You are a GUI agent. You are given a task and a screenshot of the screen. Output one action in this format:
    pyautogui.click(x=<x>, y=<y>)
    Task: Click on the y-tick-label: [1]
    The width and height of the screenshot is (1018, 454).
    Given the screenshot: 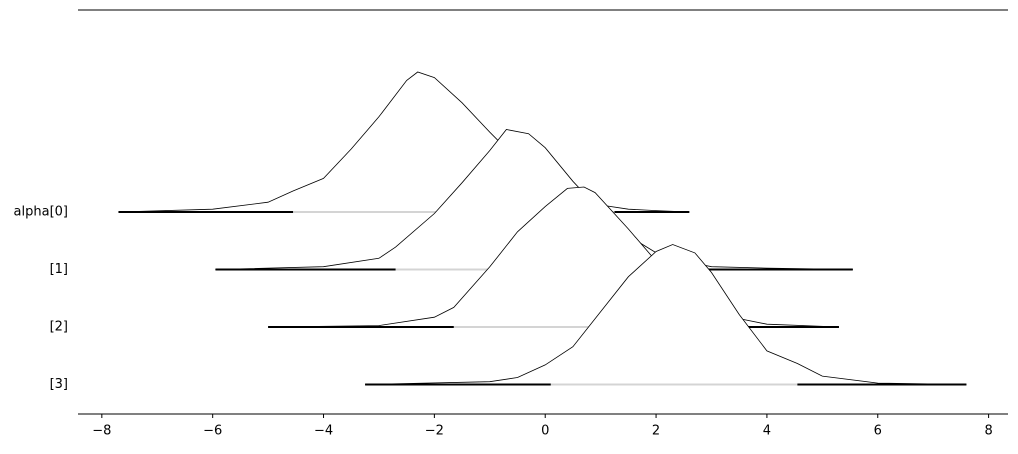 What is the action you would take?
    pyautogui.click(x=59, y=269)
    